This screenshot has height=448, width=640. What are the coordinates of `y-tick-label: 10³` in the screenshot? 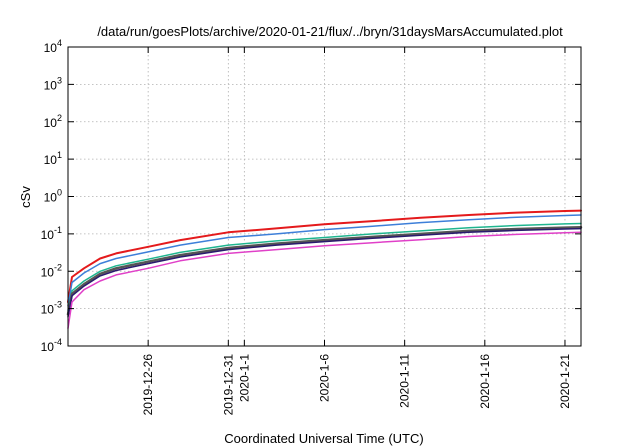 It's located at (53, 83).